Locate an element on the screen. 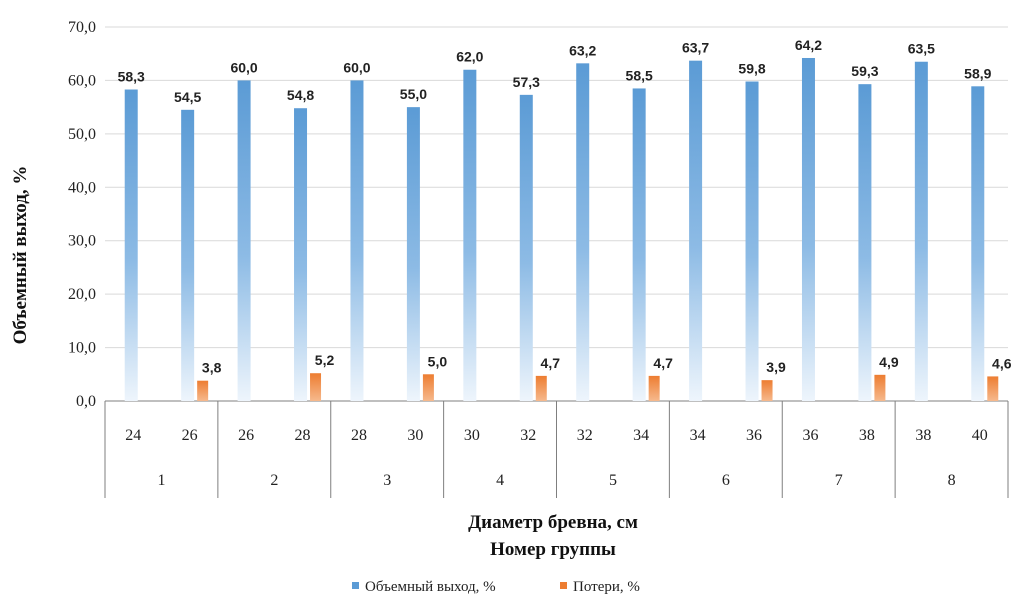 The height and width of the screenshot is (601, 1013). data-label-volume-yield: 55,0 is located at coordinates (413, 94).